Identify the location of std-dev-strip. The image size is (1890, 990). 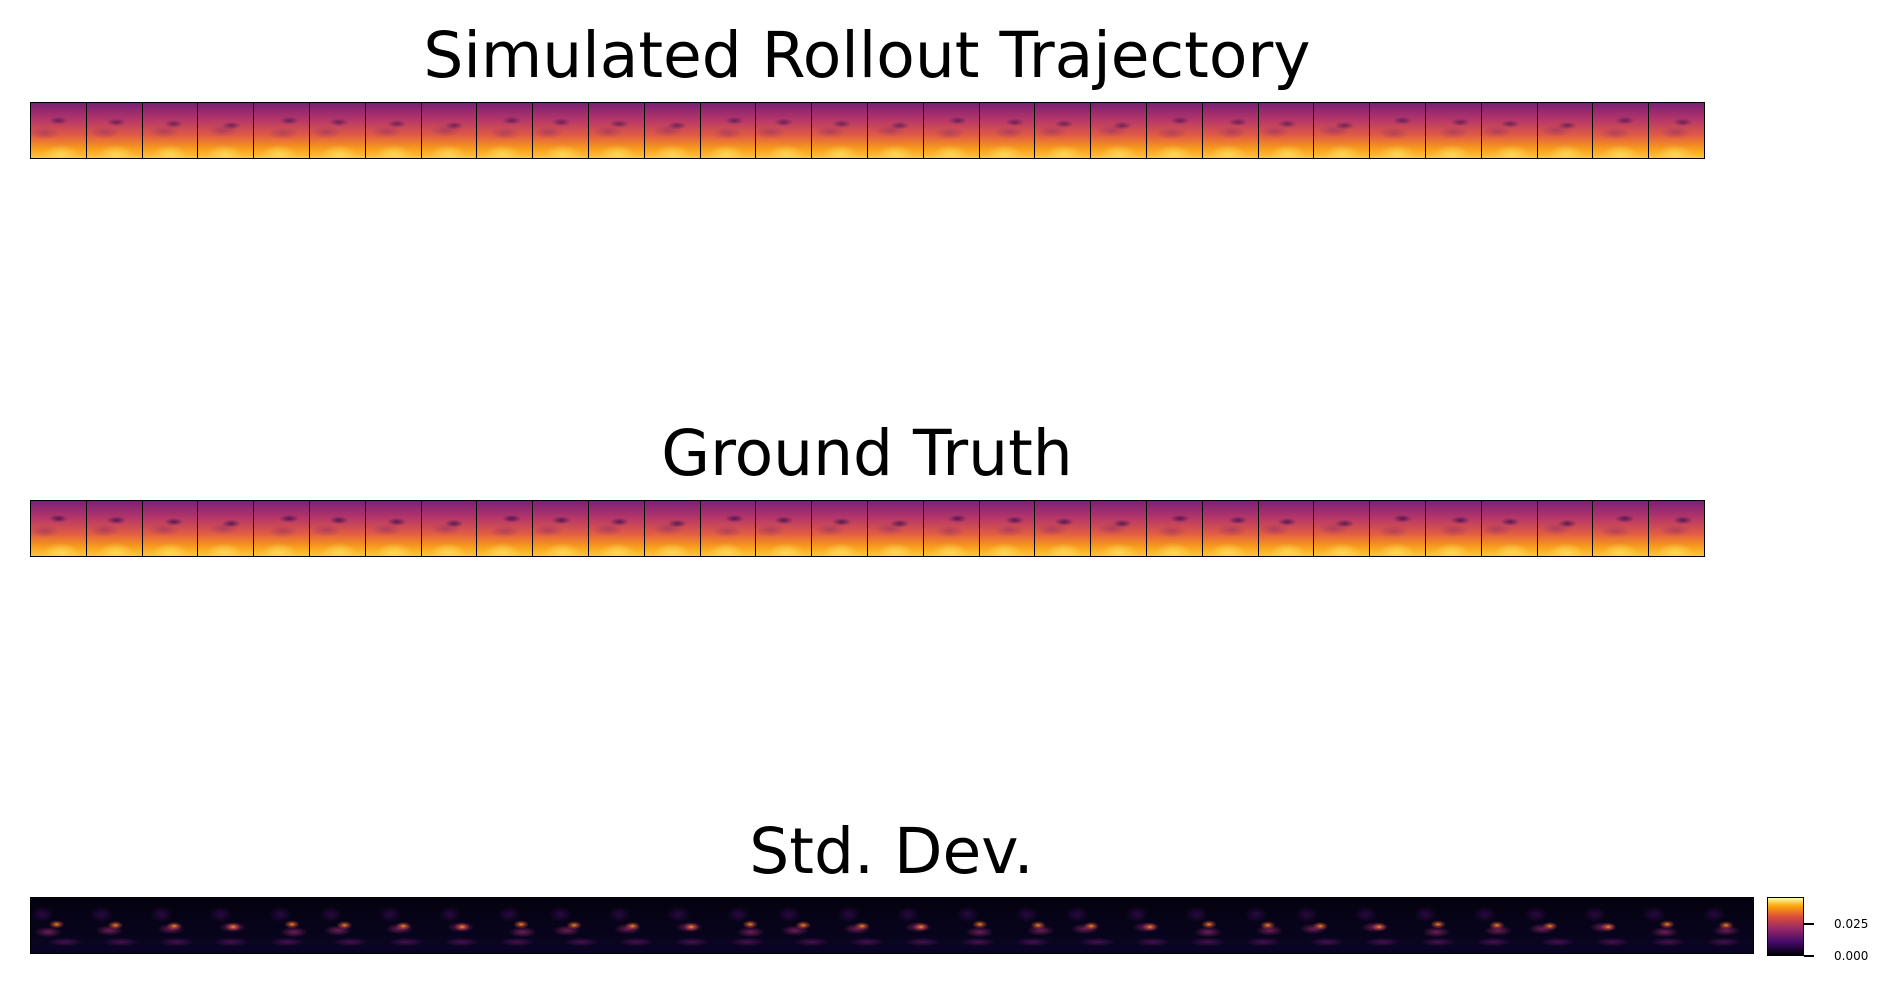
(892, 925).